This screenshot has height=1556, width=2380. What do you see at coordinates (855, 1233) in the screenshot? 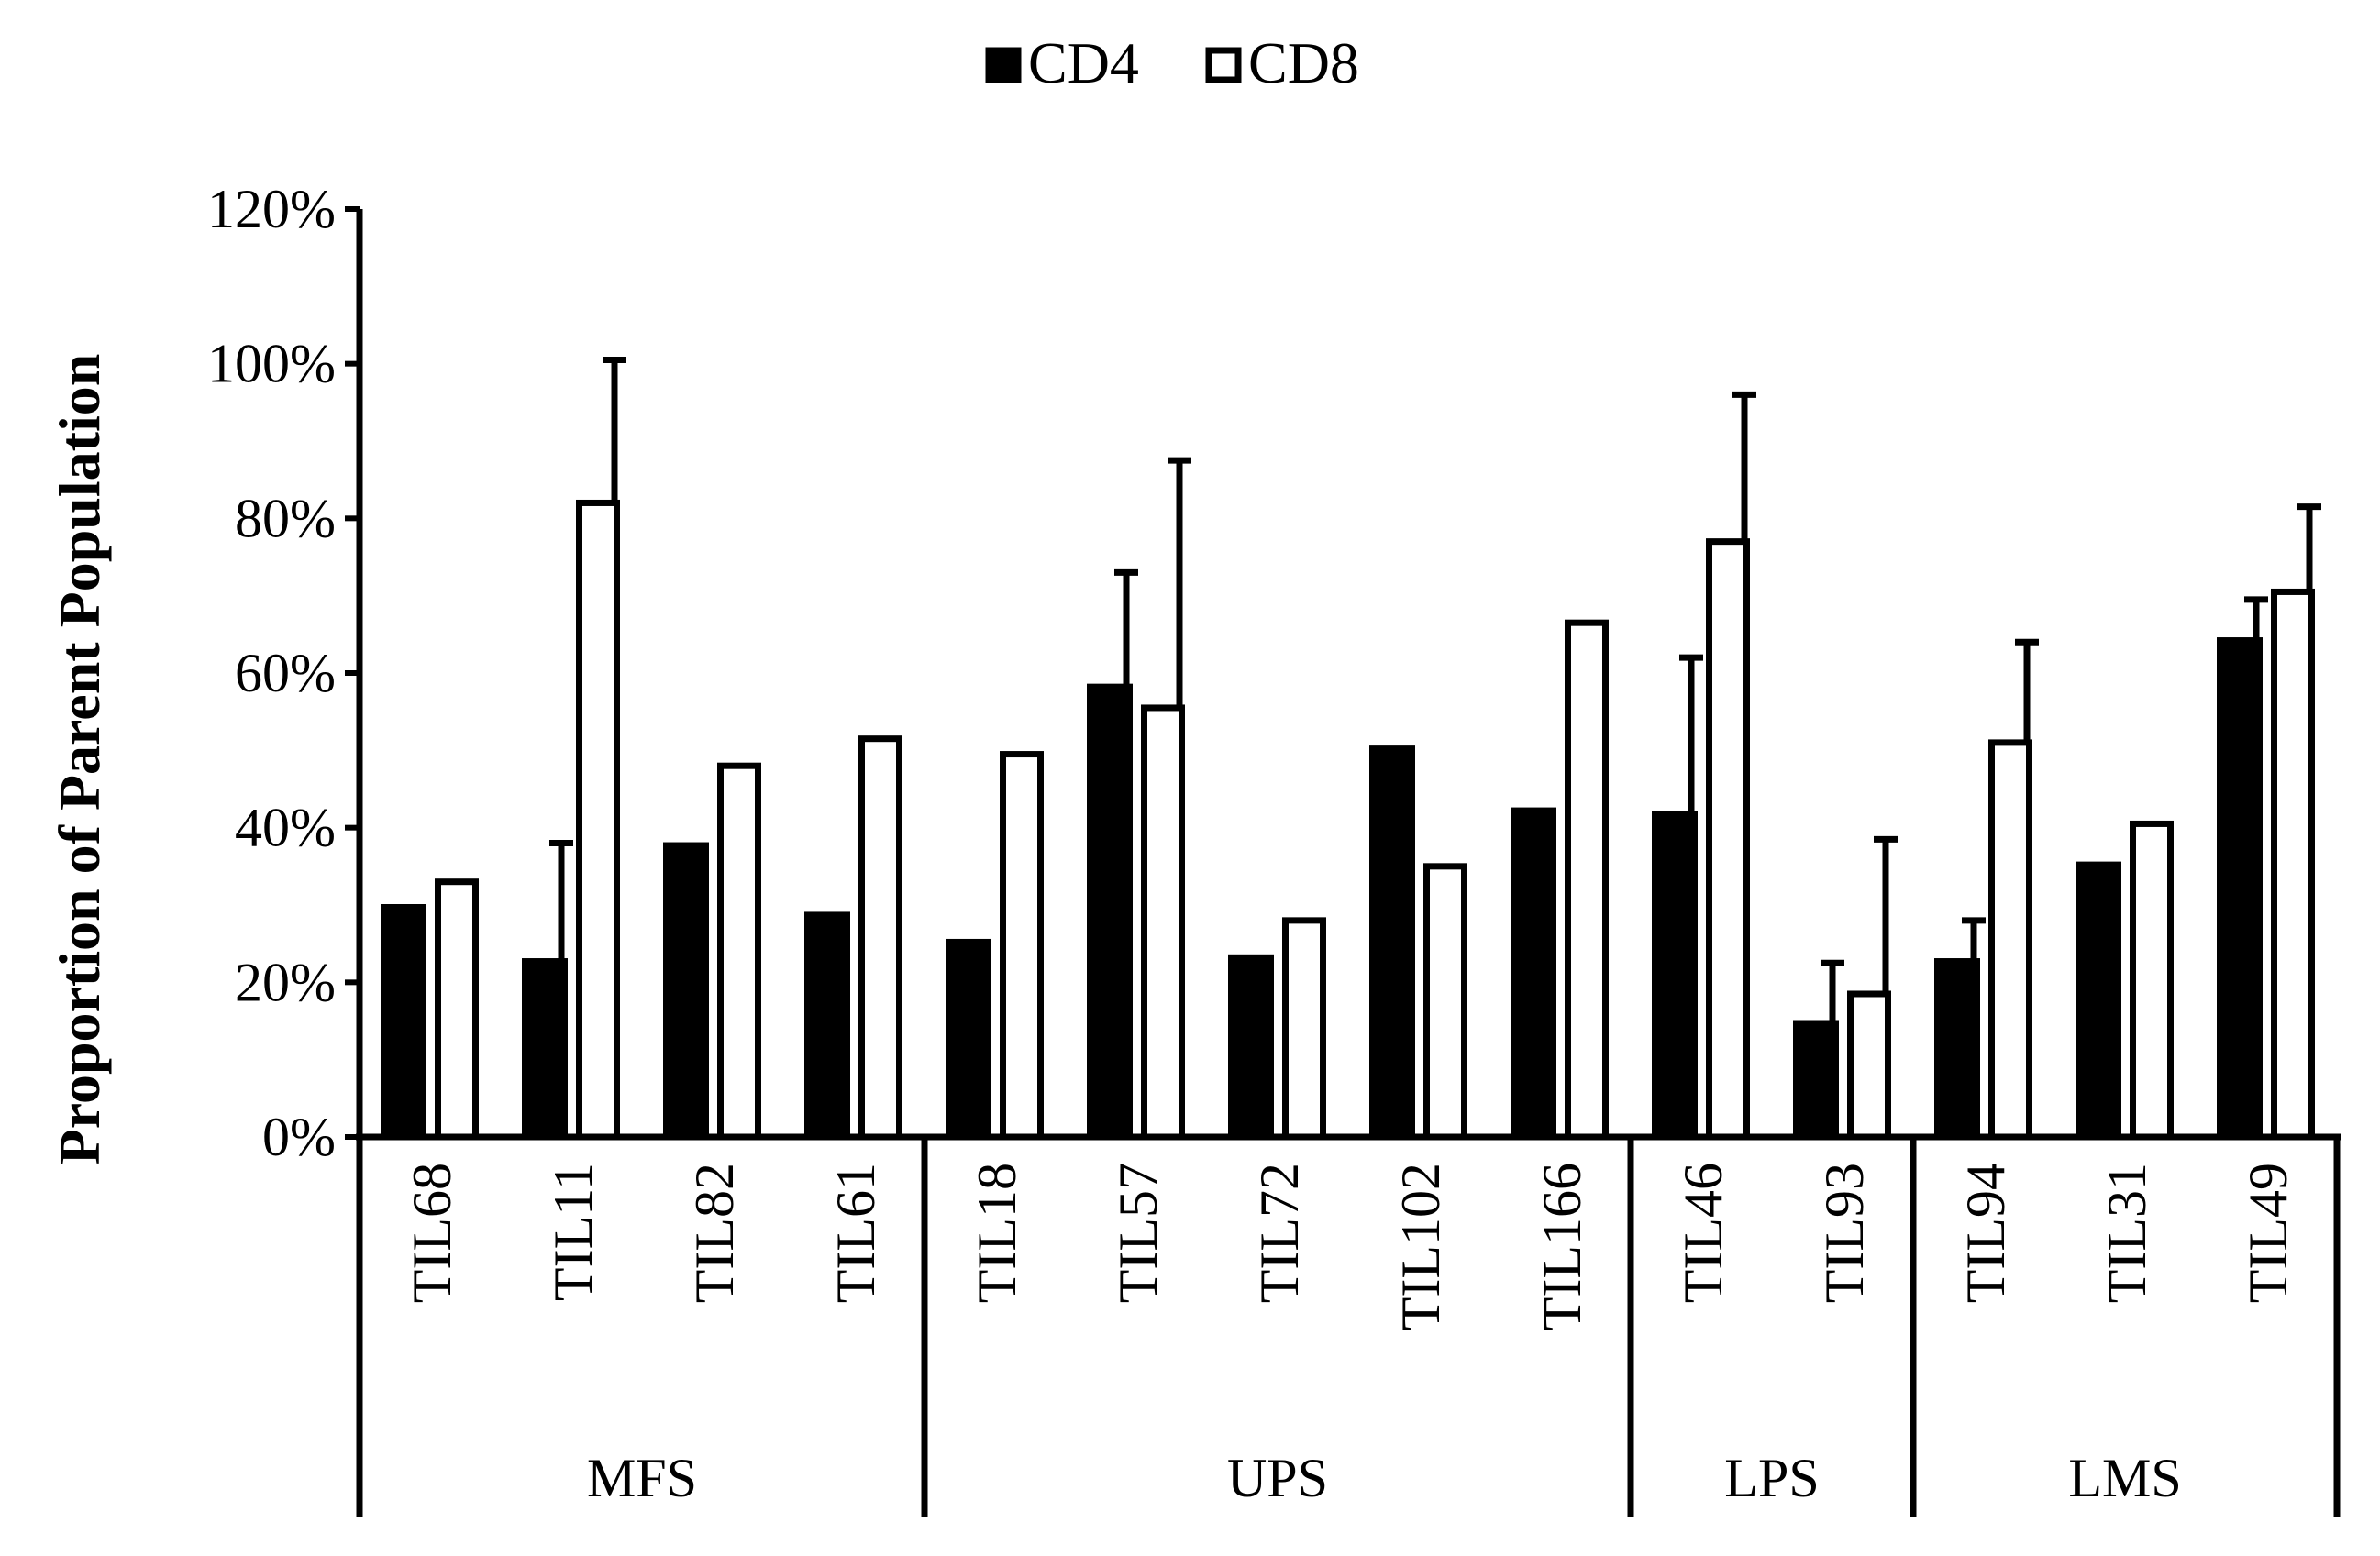
I see `category-label-til61: TIL61` at bounding box center [855, 1233].